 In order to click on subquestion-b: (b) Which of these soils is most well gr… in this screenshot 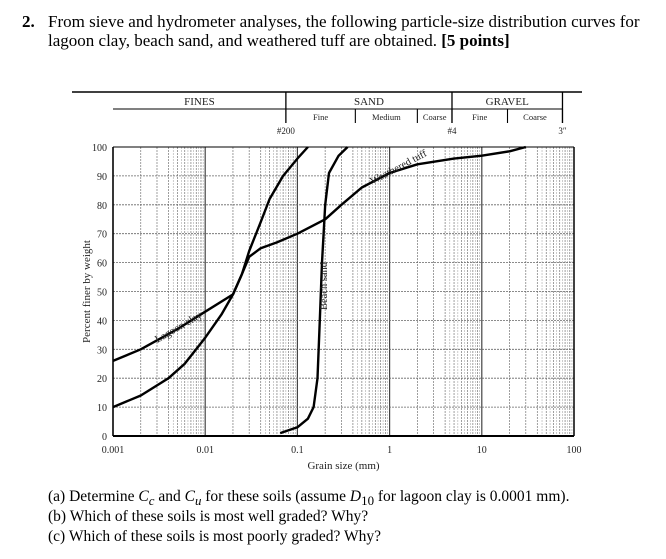, I will do `click(208, 517)`.